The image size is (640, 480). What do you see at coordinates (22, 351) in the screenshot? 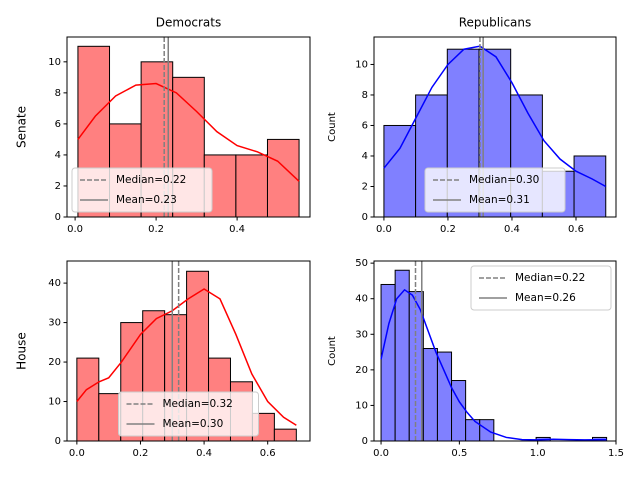
I see `y-axis-label: House` at bounding box center [22, 351].